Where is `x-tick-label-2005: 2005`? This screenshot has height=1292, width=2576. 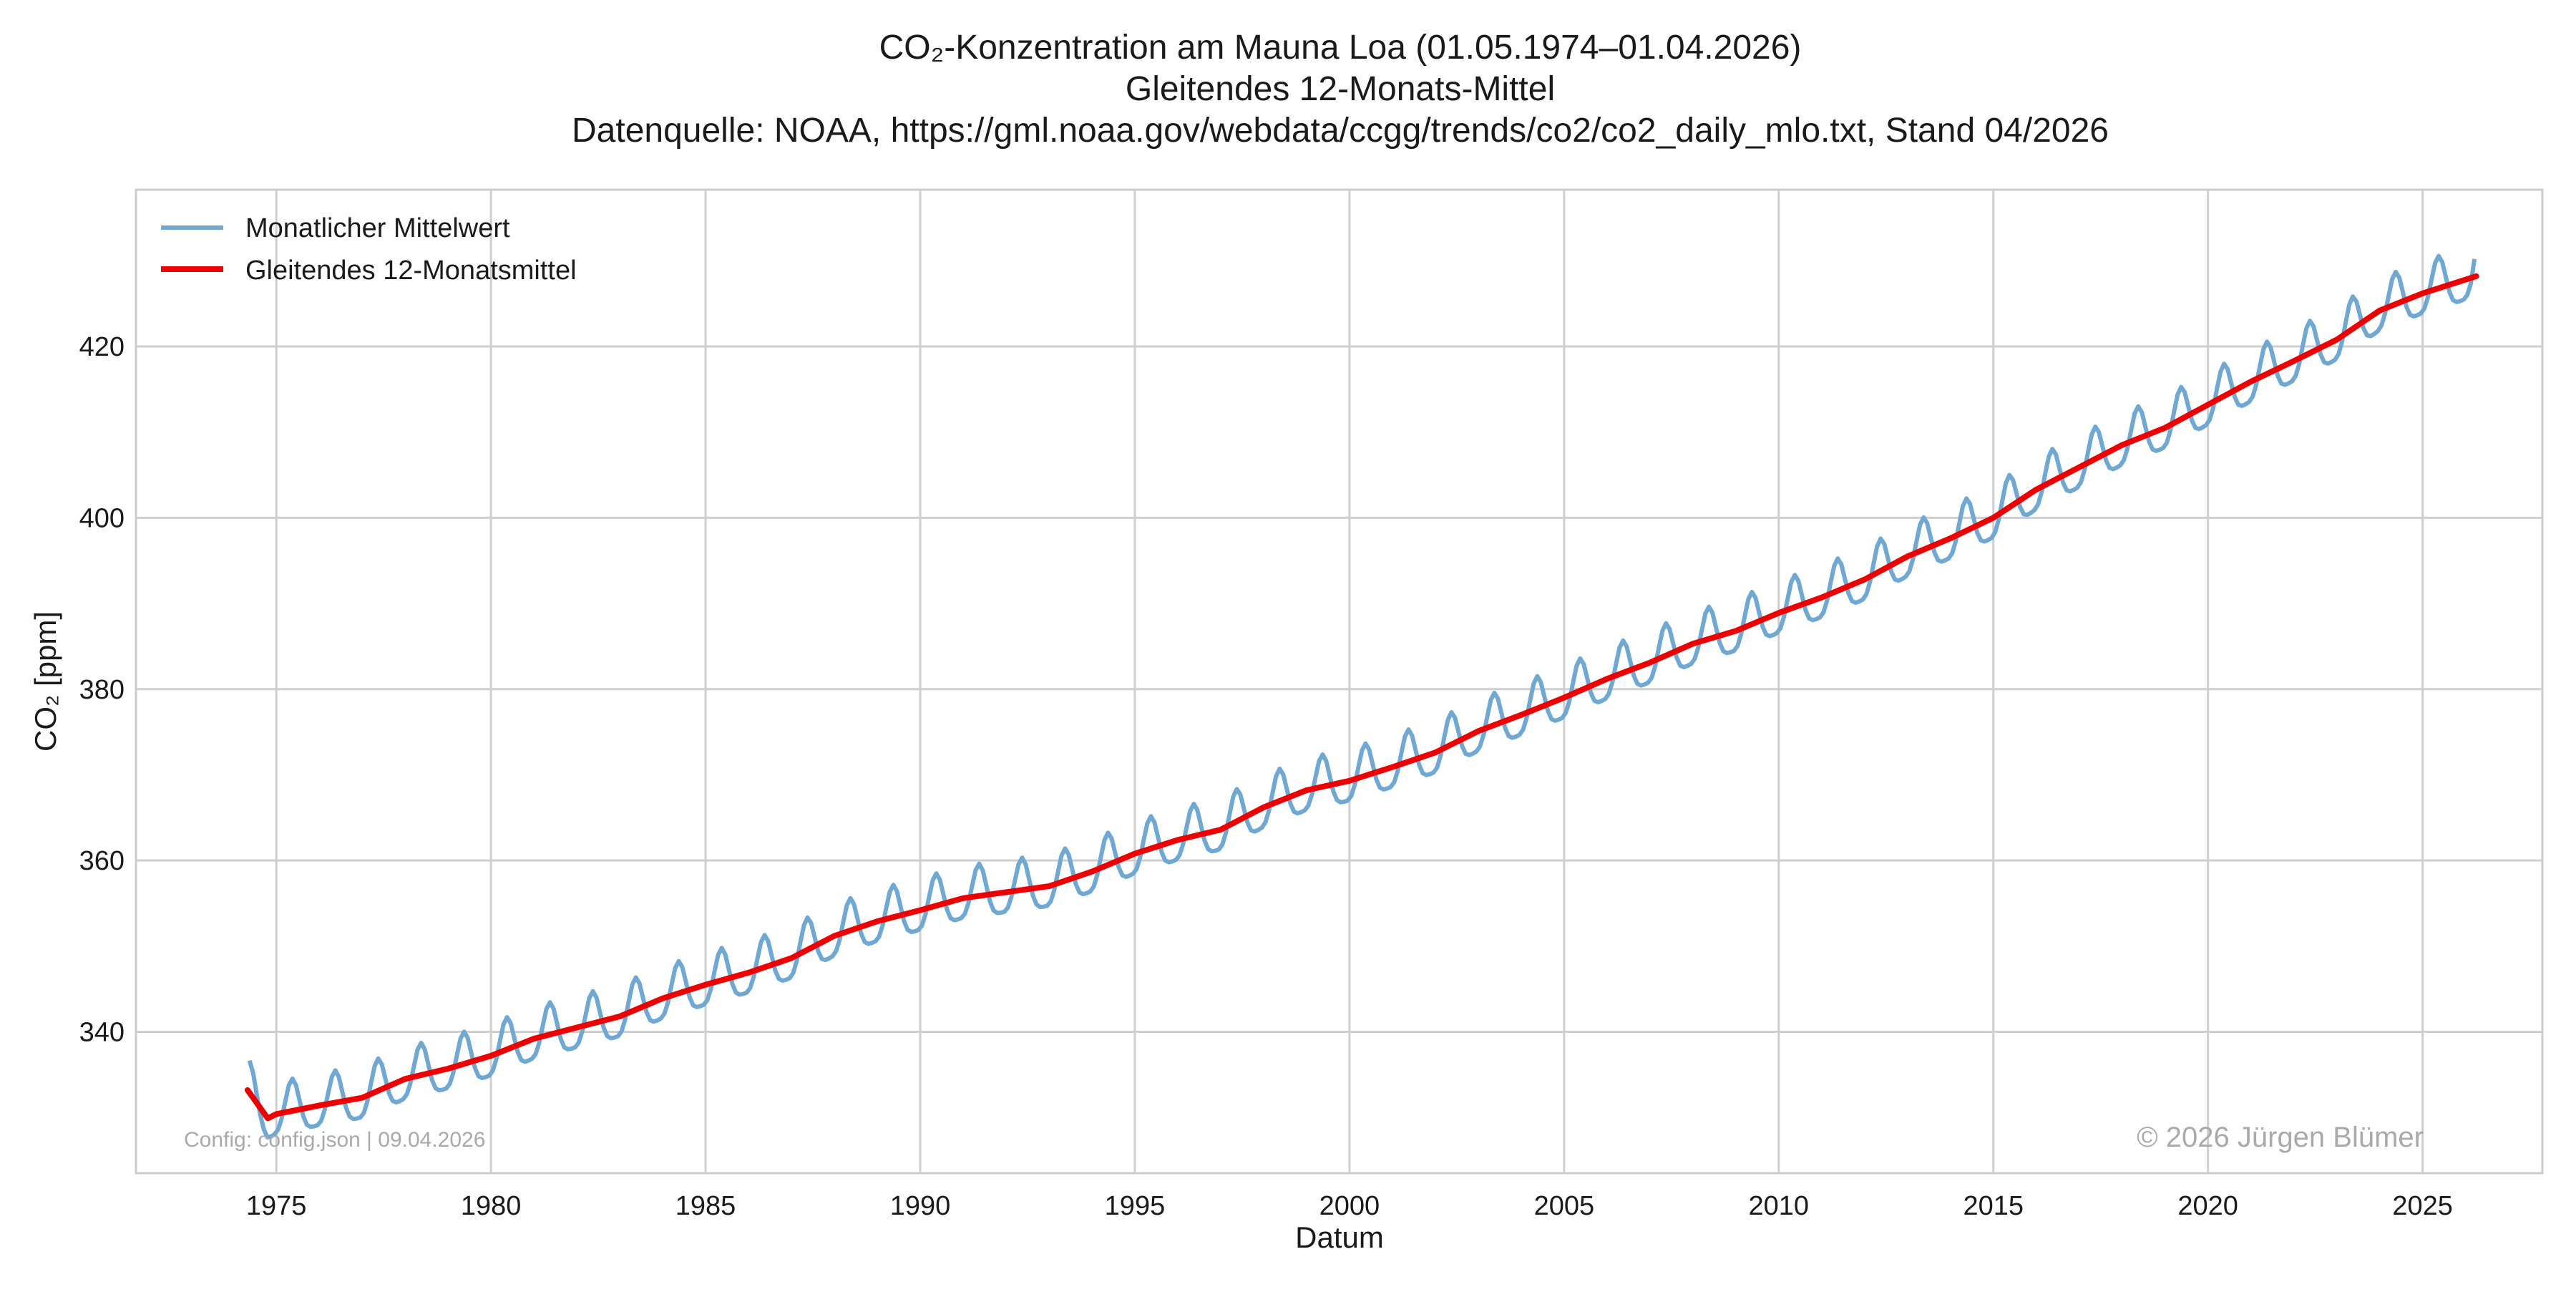 x-tick-label-2005: 2005 is located at coordinates (1564, 1206).